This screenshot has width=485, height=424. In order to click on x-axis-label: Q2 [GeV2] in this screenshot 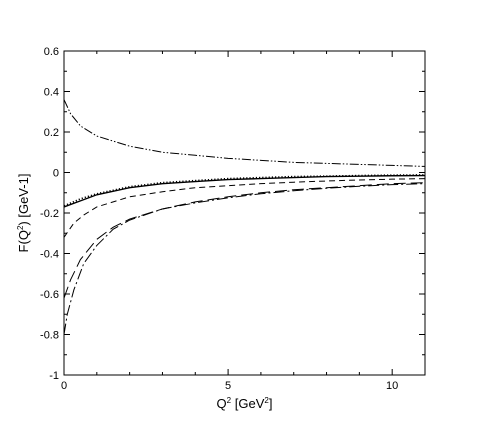, I will do `click(245, 403)`.